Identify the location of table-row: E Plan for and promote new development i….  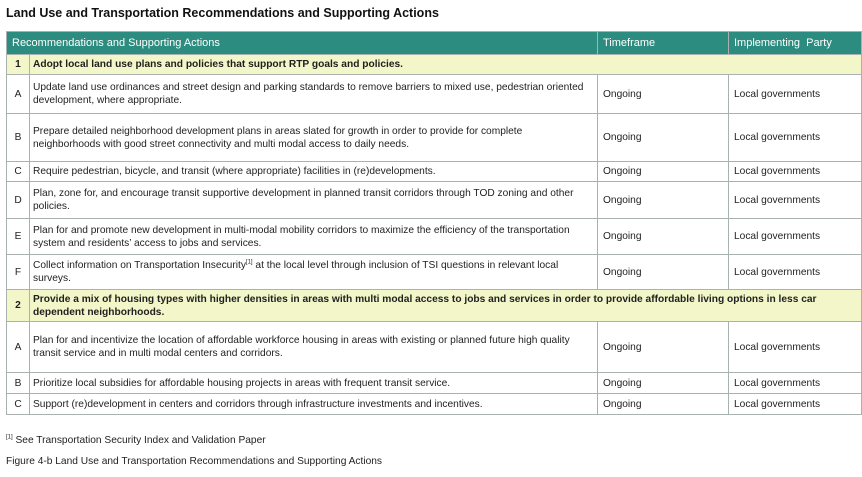
(434, 236).